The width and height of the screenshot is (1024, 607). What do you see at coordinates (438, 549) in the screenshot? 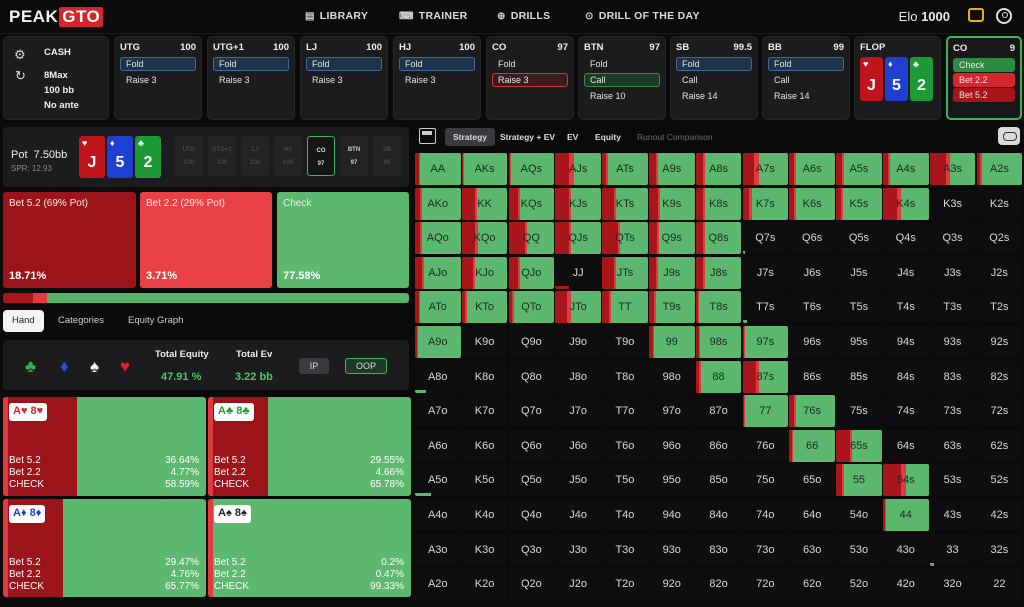
I see `hand-cell-a3o: A3o` at bounding box center [438, 549].